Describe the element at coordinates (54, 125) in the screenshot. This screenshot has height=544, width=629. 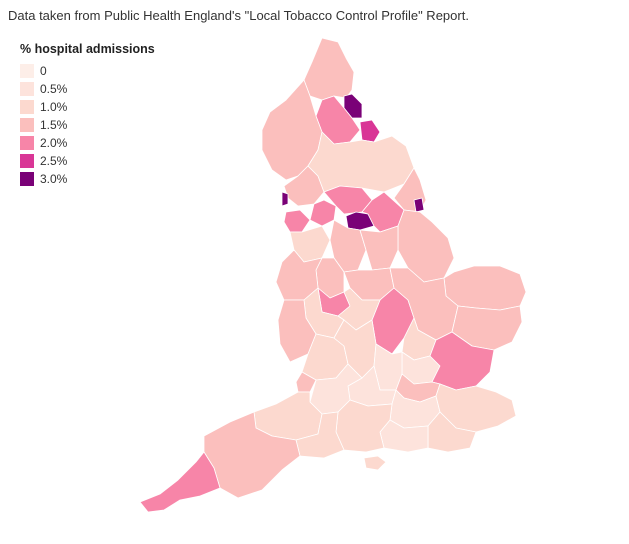
I see `legend-label: 1.5%` at that location.